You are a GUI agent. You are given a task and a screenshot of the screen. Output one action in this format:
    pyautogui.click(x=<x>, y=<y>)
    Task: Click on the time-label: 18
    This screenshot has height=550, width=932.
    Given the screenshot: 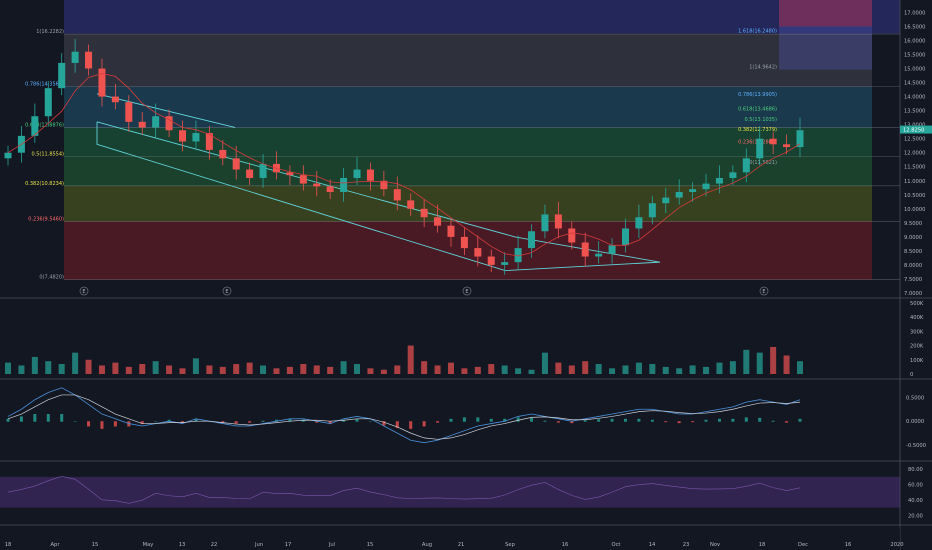 What is the action you would take?
    pyautogui.click(x=762, y=545)
    